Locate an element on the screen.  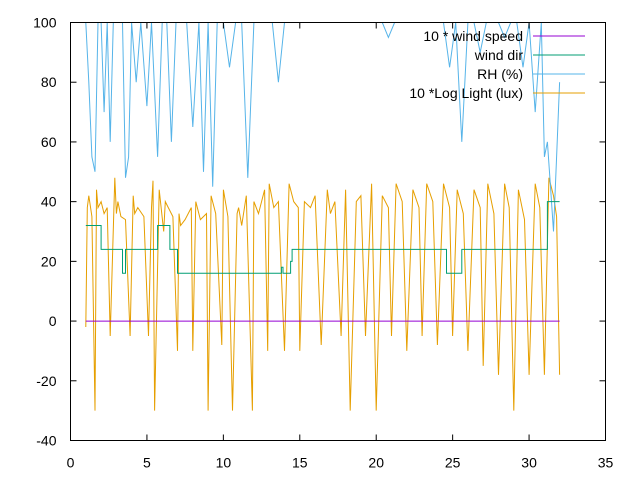
y-tick-label: 0 is located at coordinates (53, 321).